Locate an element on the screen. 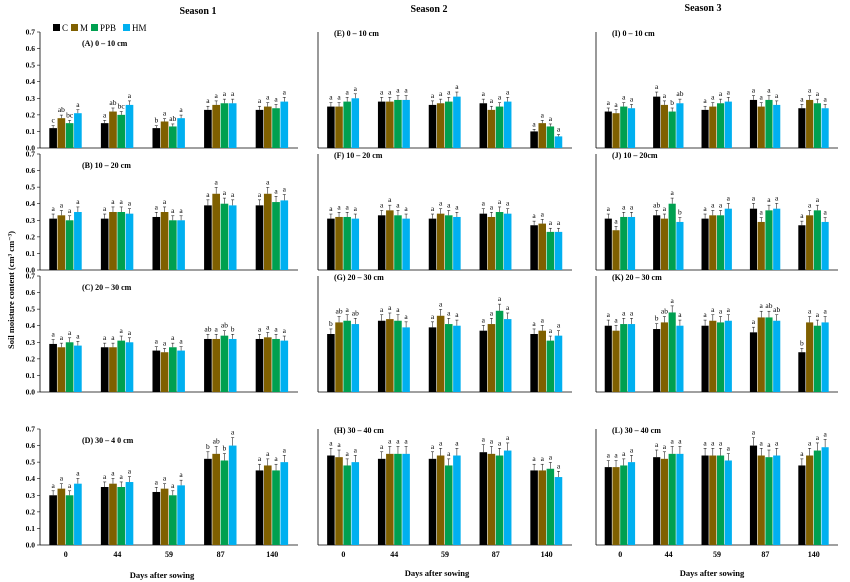 The image size is (850, 582). panel-label: (B) 10 – 20 cm is located at coordinates (106, 165).